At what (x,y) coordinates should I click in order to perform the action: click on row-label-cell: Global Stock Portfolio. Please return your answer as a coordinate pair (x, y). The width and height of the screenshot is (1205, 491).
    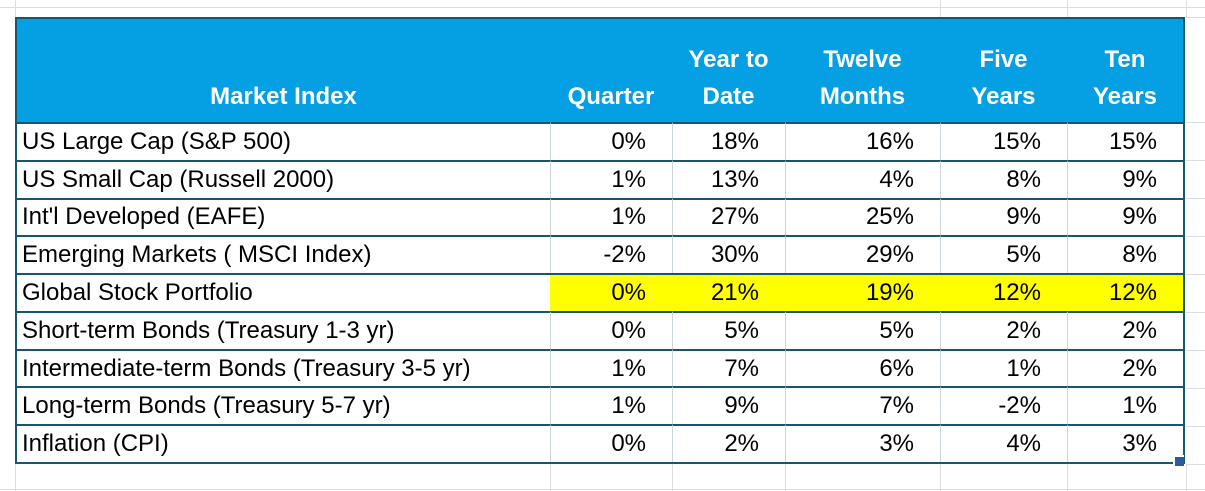
    Looking at the image, I should click on (283, 292).